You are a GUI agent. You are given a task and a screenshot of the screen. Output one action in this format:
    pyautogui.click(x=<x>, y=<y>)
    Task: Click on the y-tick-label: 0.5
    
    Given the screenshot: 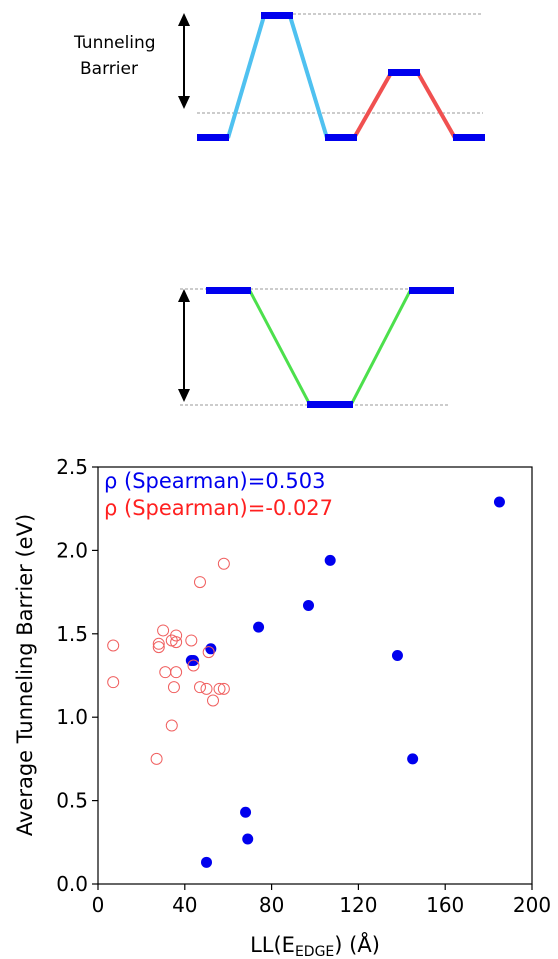 What is the action you would take?
    pyautogui.click(x=72, y=801)
    